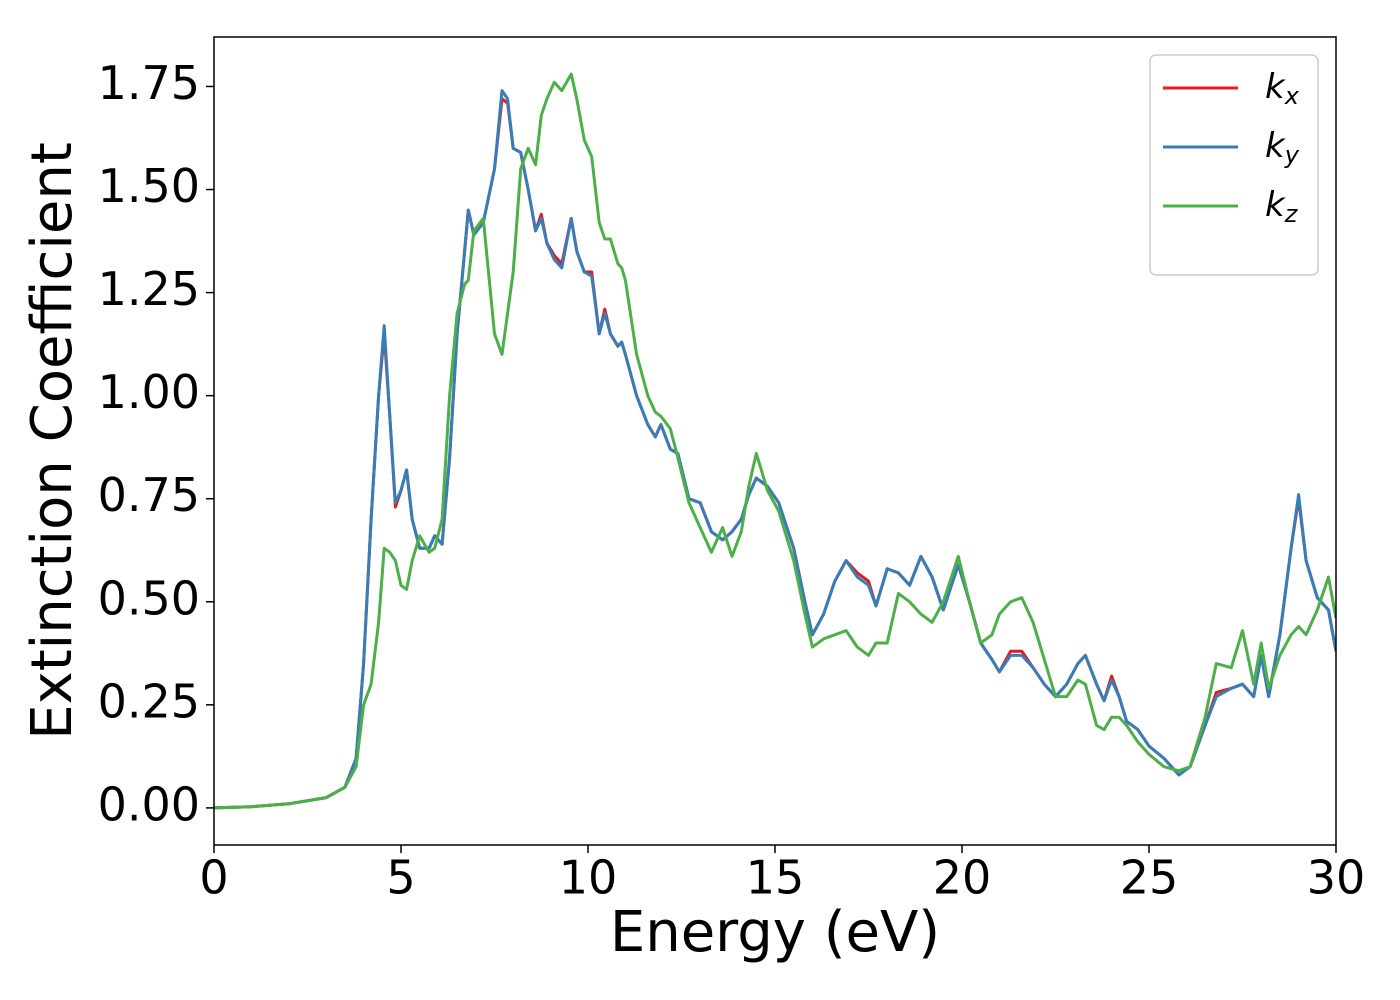 This screenshot has height=1000, width=1400. What do you see at coordinates (149, 392) in the screenshot?
I see `y-tick-label: 1.00` at bounding box center [149, 392].